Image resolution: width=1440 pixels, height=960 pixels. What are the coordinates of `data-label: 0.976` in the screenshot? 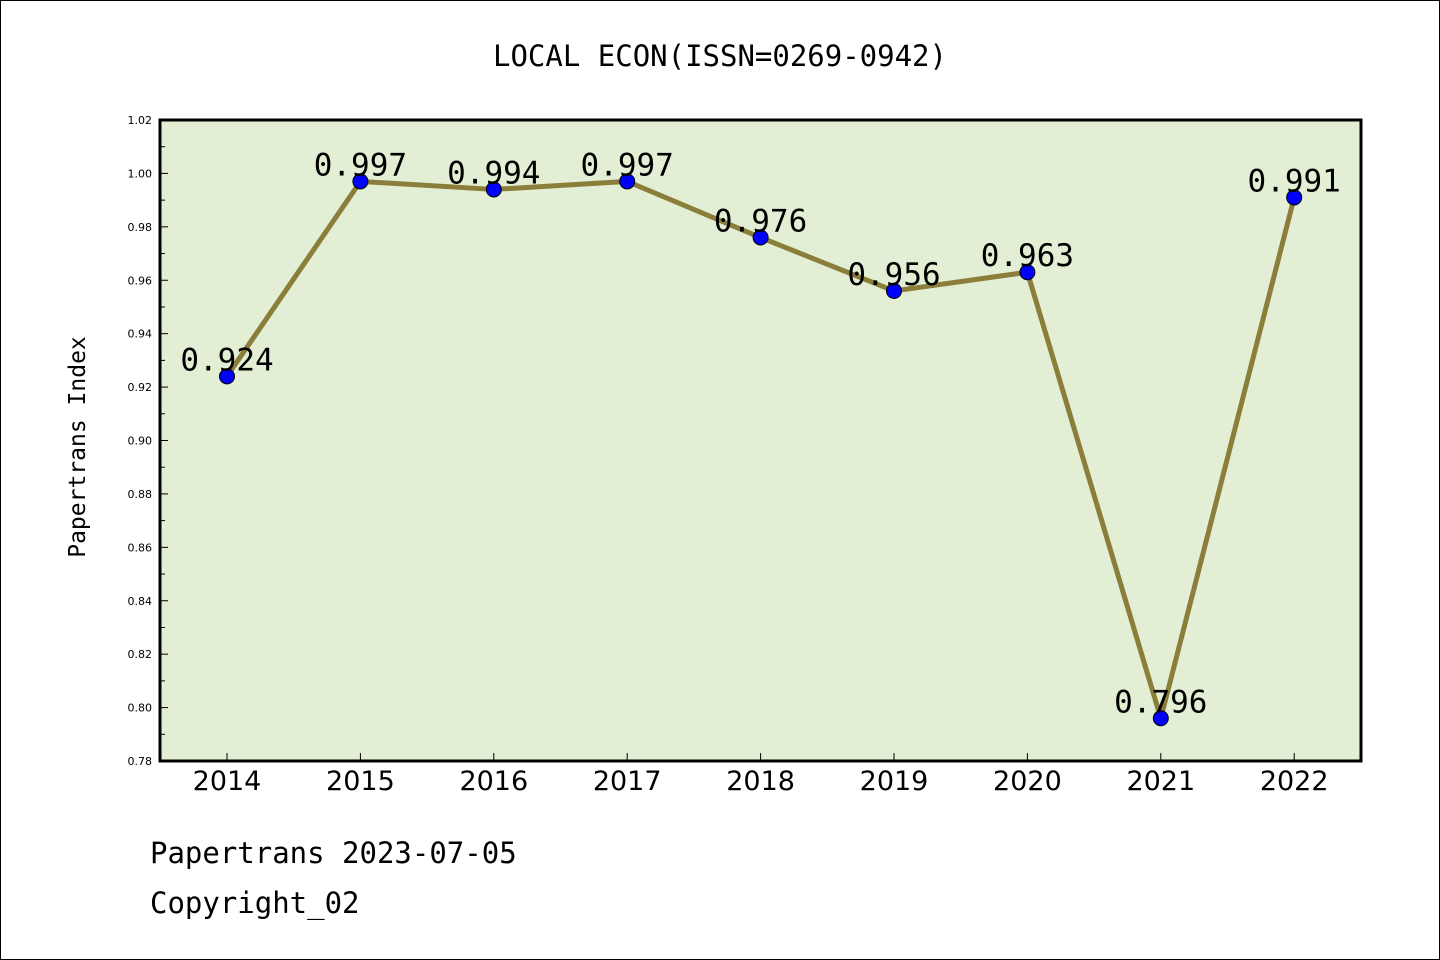 It's located at (760, 222).